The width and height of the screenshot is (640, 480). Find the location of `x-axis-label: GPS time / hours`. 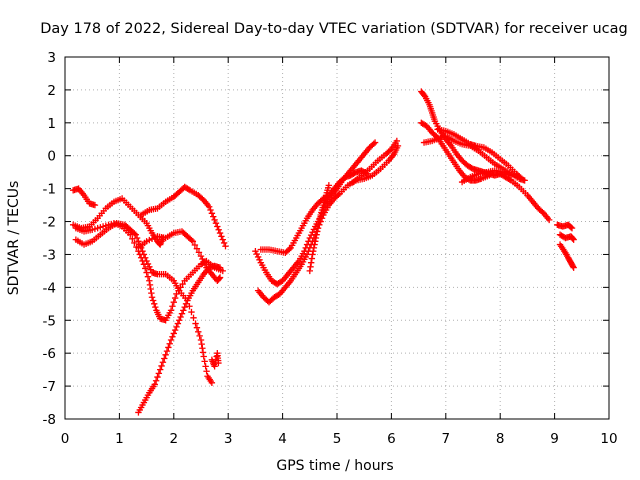

x-axis-label: GPS time / hours is located at coordinates (334, 466).